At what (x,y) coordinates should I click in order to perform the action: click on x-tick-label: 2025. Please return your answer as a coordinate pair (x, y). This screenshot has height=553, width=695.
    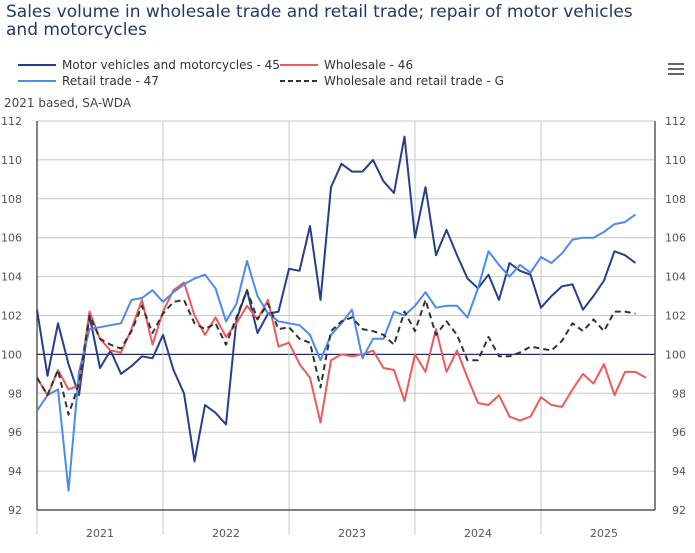
    Looking at the image, I should click on (604, 533).